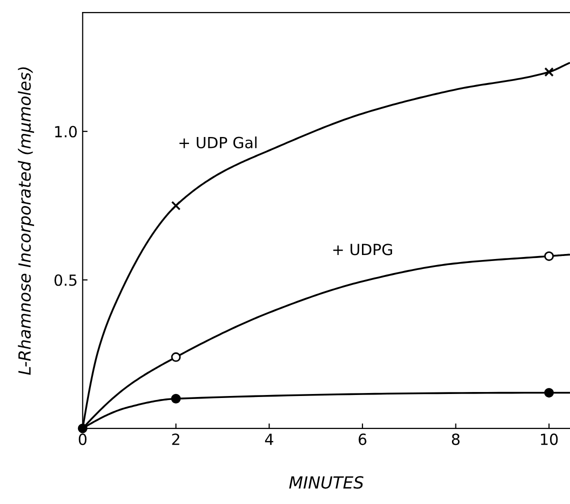 Image resolution: width=570 pixels, height=504 pixels. Describe the element at coordinates (456, 440) in the screenshot. I see `x-tick-label: 8` at that location.